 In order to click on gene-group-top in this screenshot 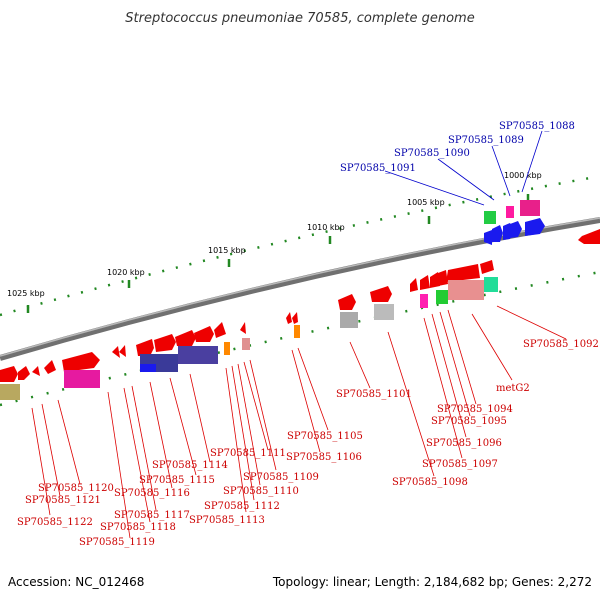, I will do `click(514, 222)`.